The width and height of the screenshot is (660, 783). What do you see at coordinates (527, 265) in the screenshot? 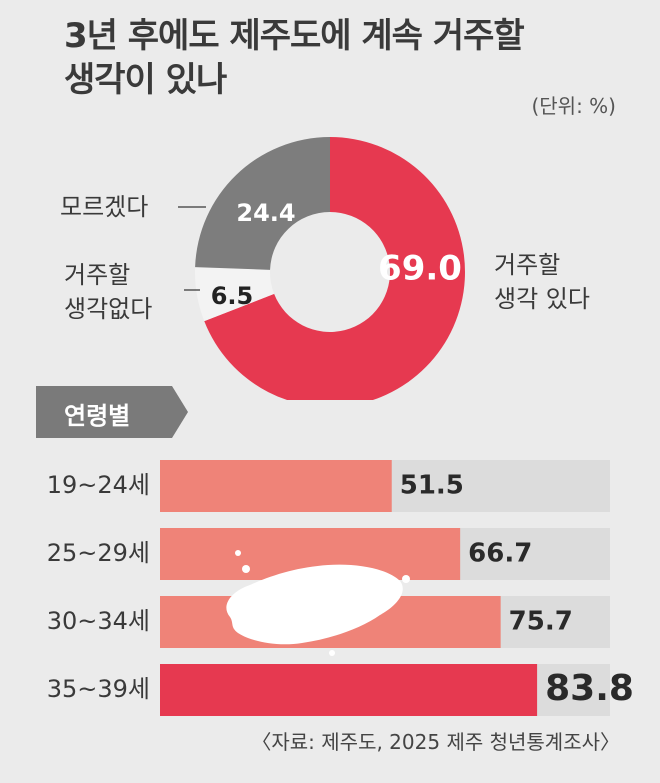
I see `label-yes-line-1: 거주할` at bounding box center [527, 265].